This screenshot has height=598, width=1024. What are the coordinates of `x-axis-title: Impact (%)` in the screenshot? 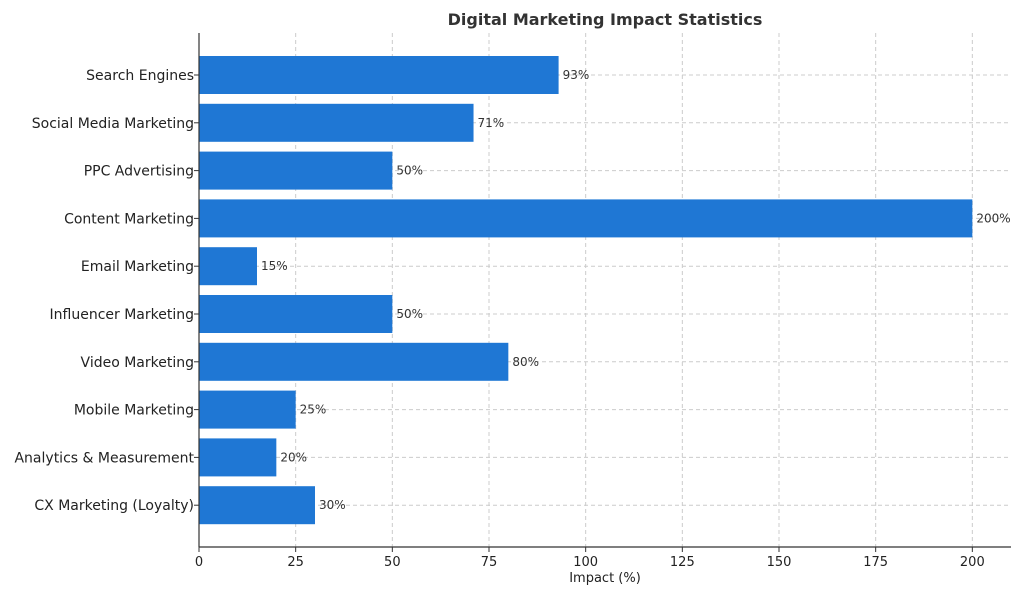 It's located at (605, 578).